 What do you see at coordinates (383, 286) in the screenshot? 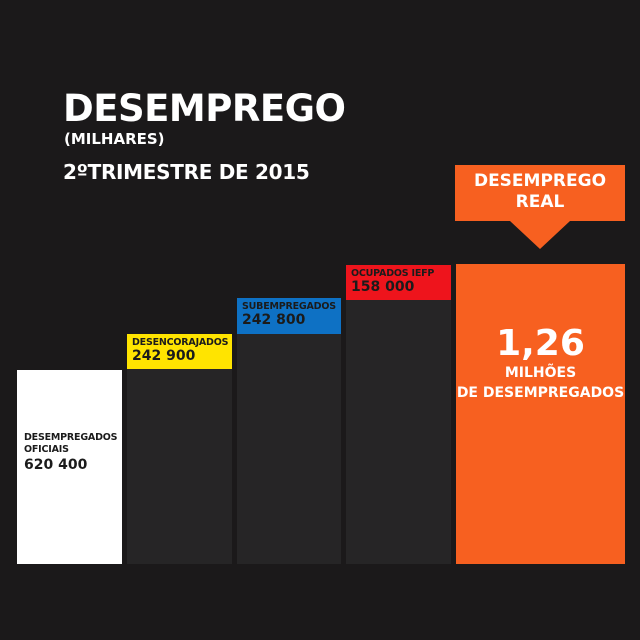
I see `bar-value: 158 000` at bounding box center [383, 286].